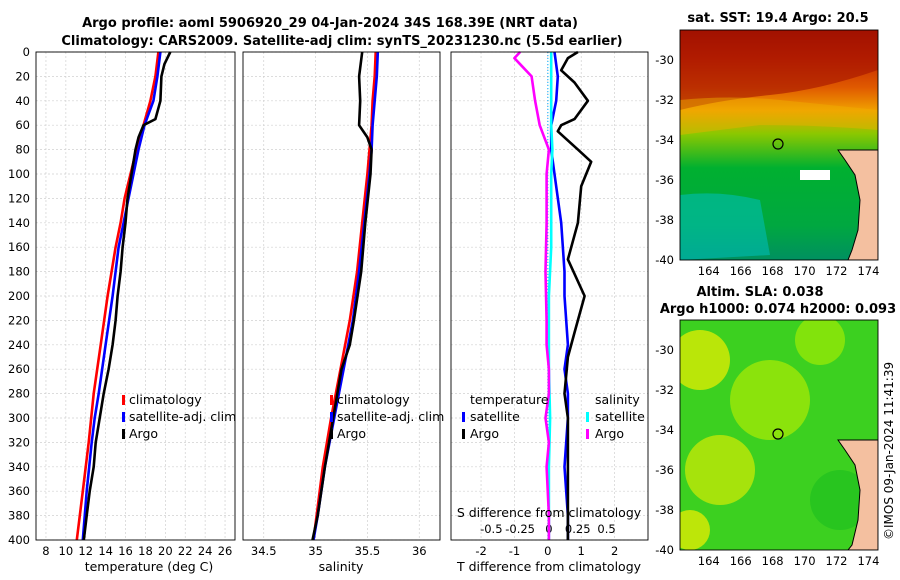 The height and width of the screenshot is (580, 900). What do you see at coordinates (149, 566) in the screenshot?
I see `temperature-xlabel: temperature (deg C)` at bounding box center [149, 566].